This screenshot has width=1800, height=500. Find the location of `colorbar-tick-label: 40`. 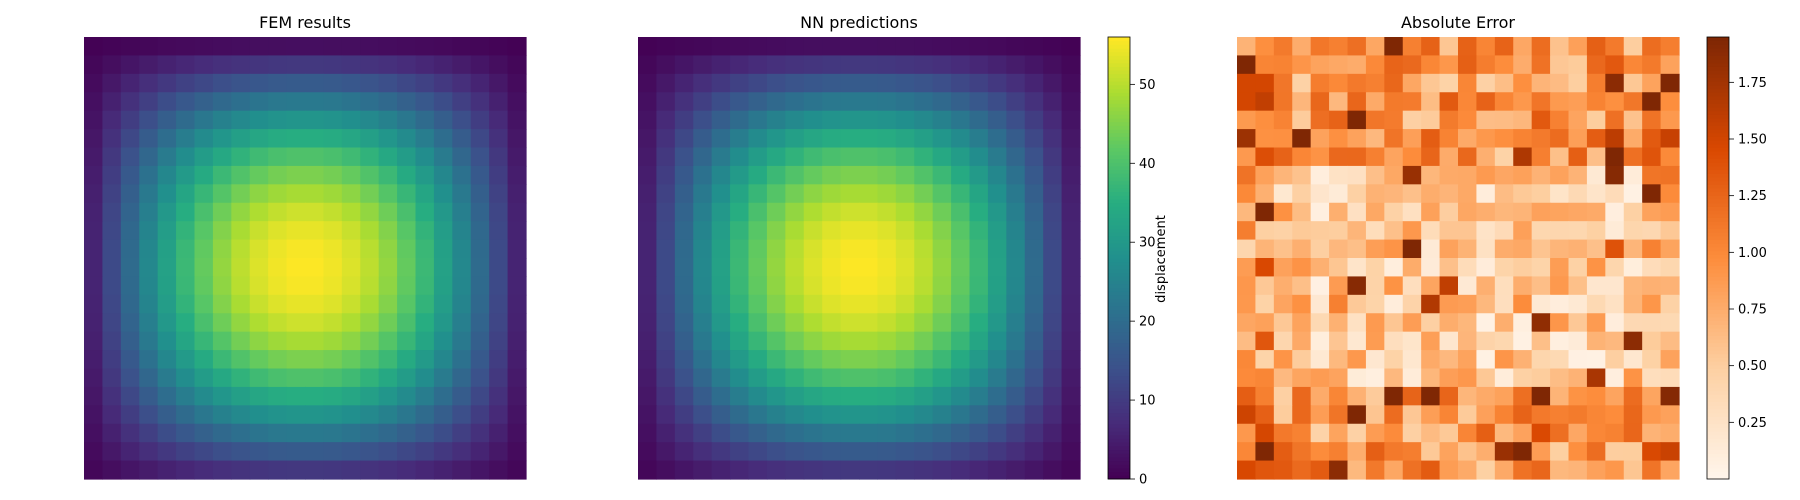

colorbar-tick-label: 40 is located at coordinates (1147, 164).